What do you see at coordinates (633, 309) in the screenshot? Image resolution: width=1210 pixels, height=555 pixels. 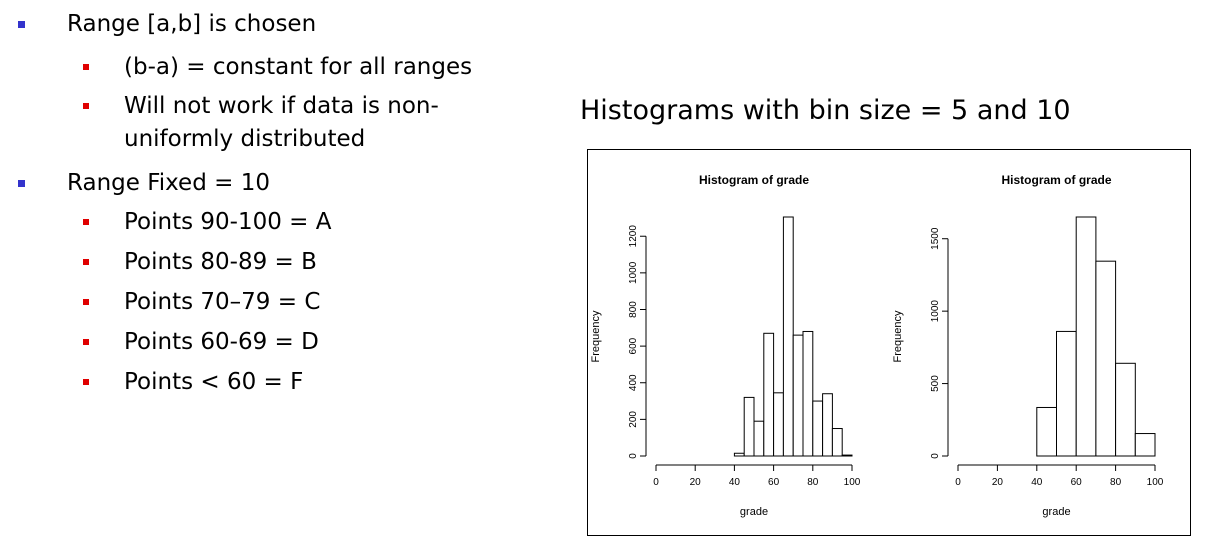 I see `y-tick-label: 800` at bounding box center [633, 309].